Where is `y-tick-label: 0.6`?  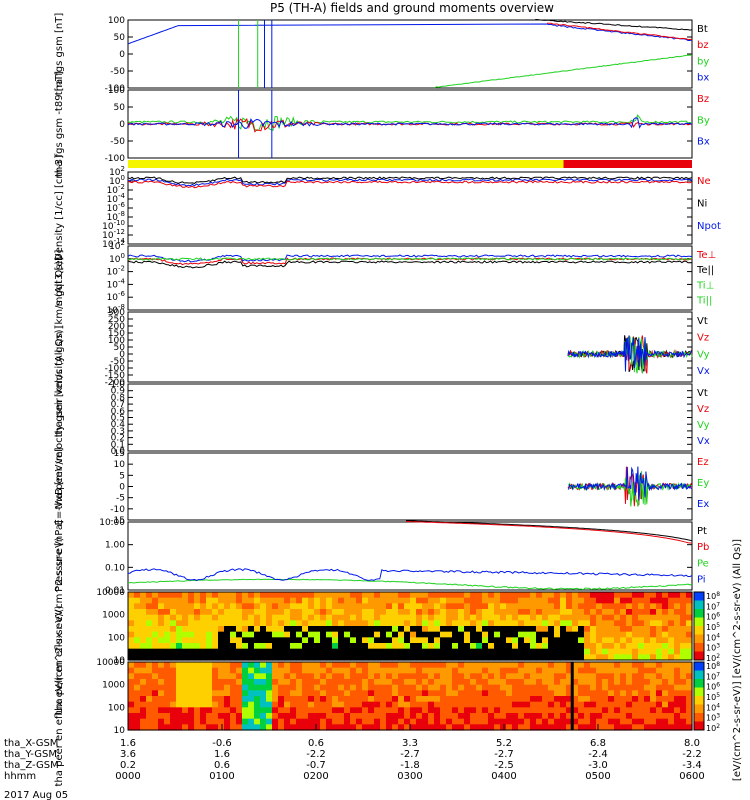 y-tick-label: 0.6 is located at coordinates (118, 412).